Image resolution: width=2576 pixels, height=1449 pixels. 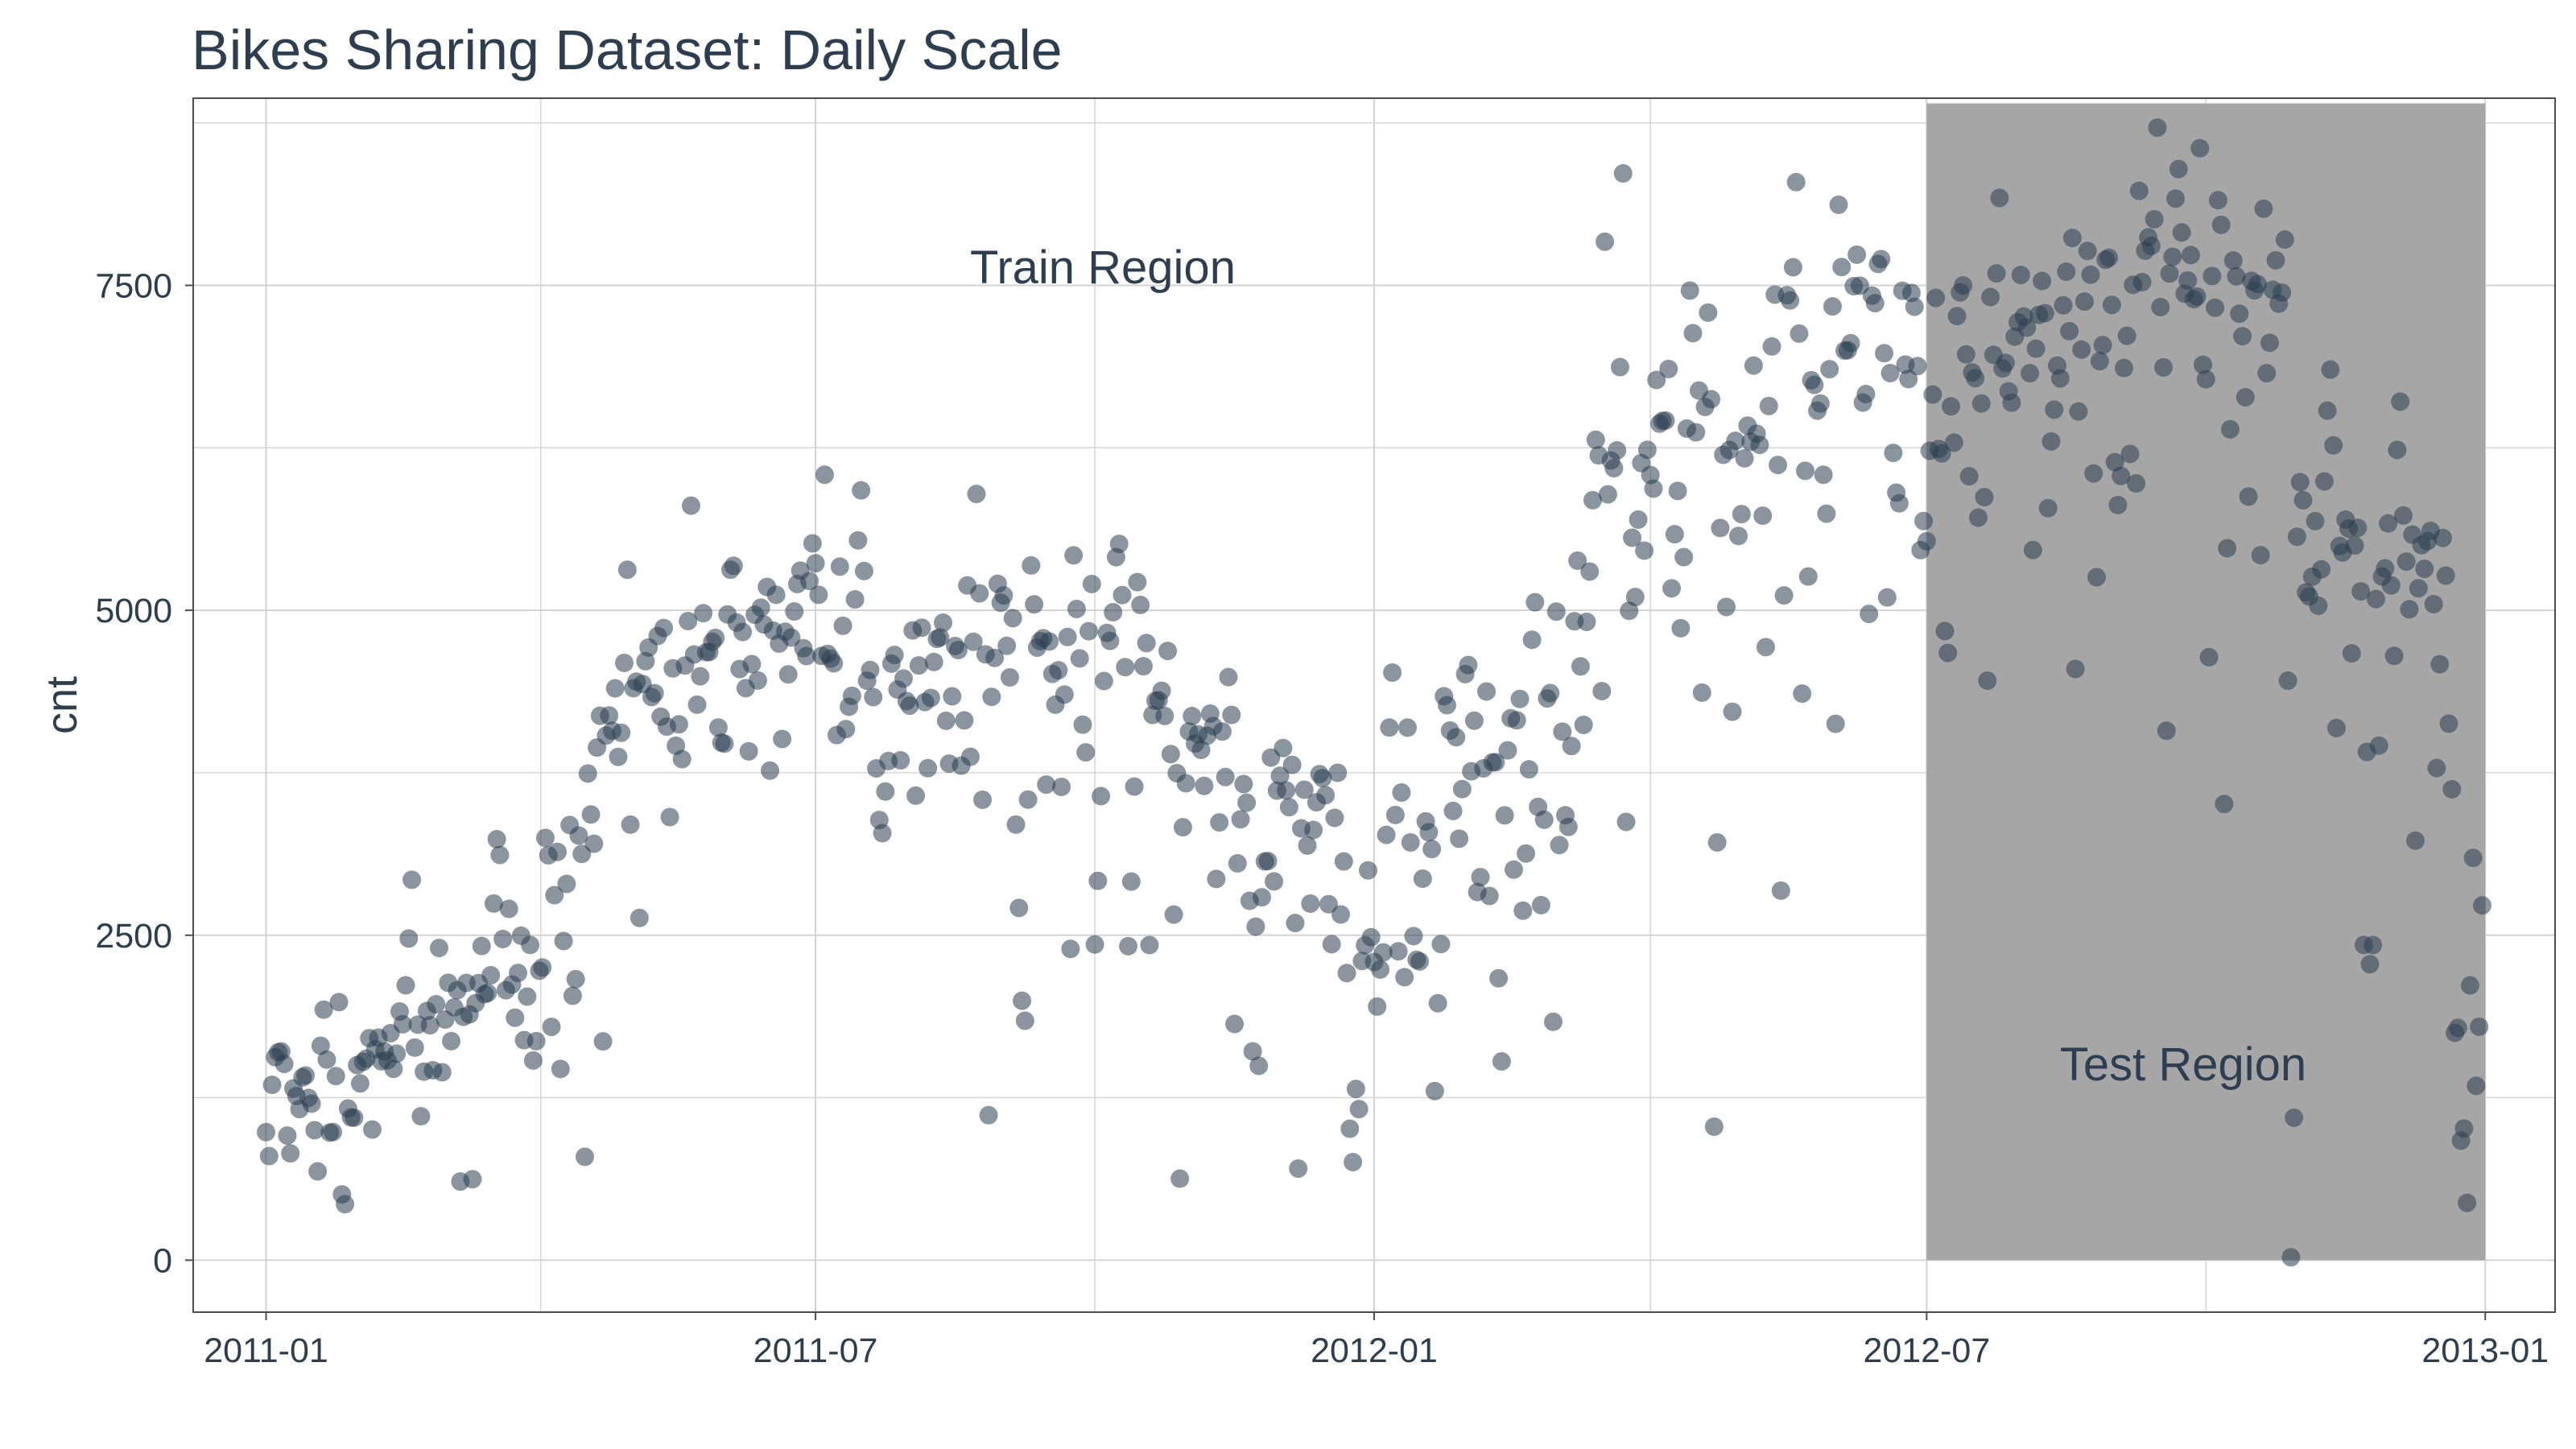 I want to click on y-tick-label: 0, so click(x=162, y=1260).